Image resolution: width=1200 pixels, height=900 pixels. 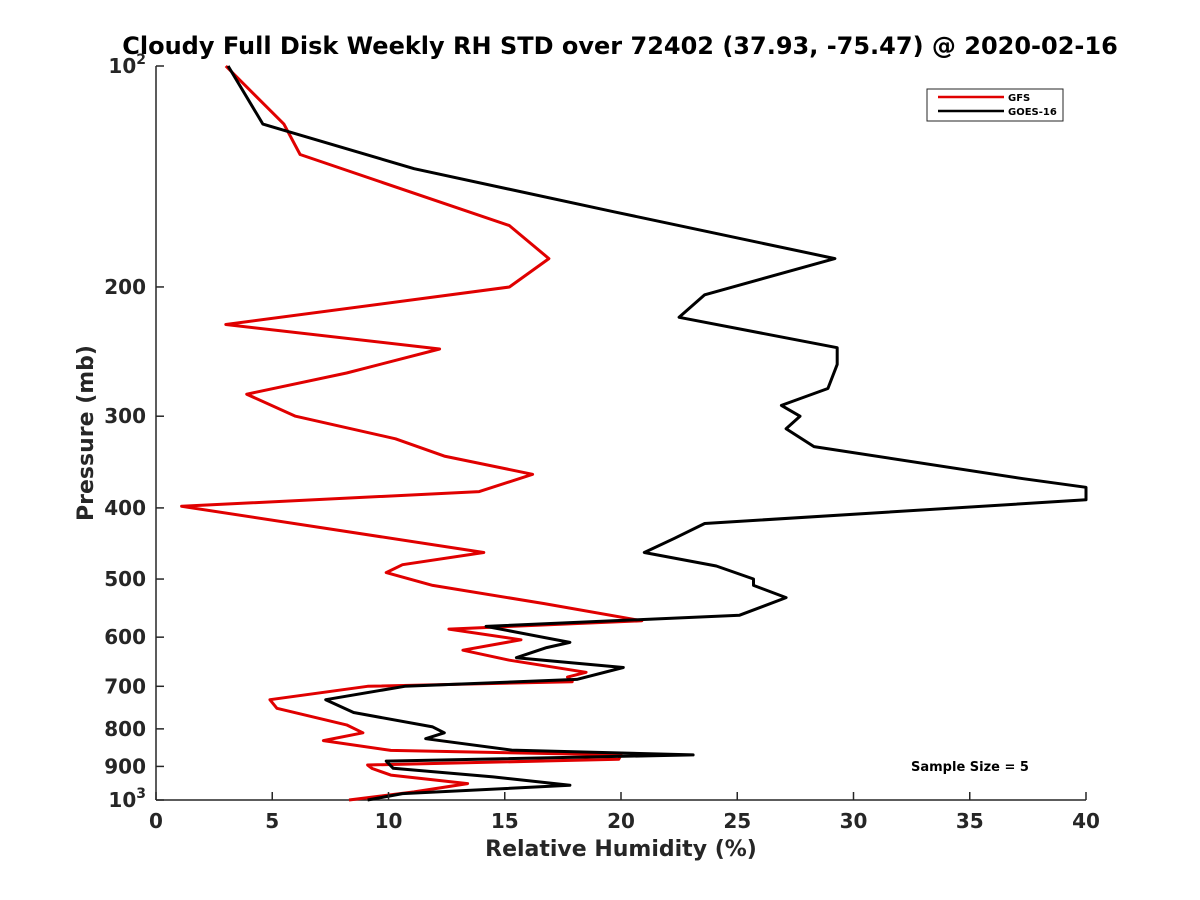 I want to click on legend-box, so click(x=995, y=105).